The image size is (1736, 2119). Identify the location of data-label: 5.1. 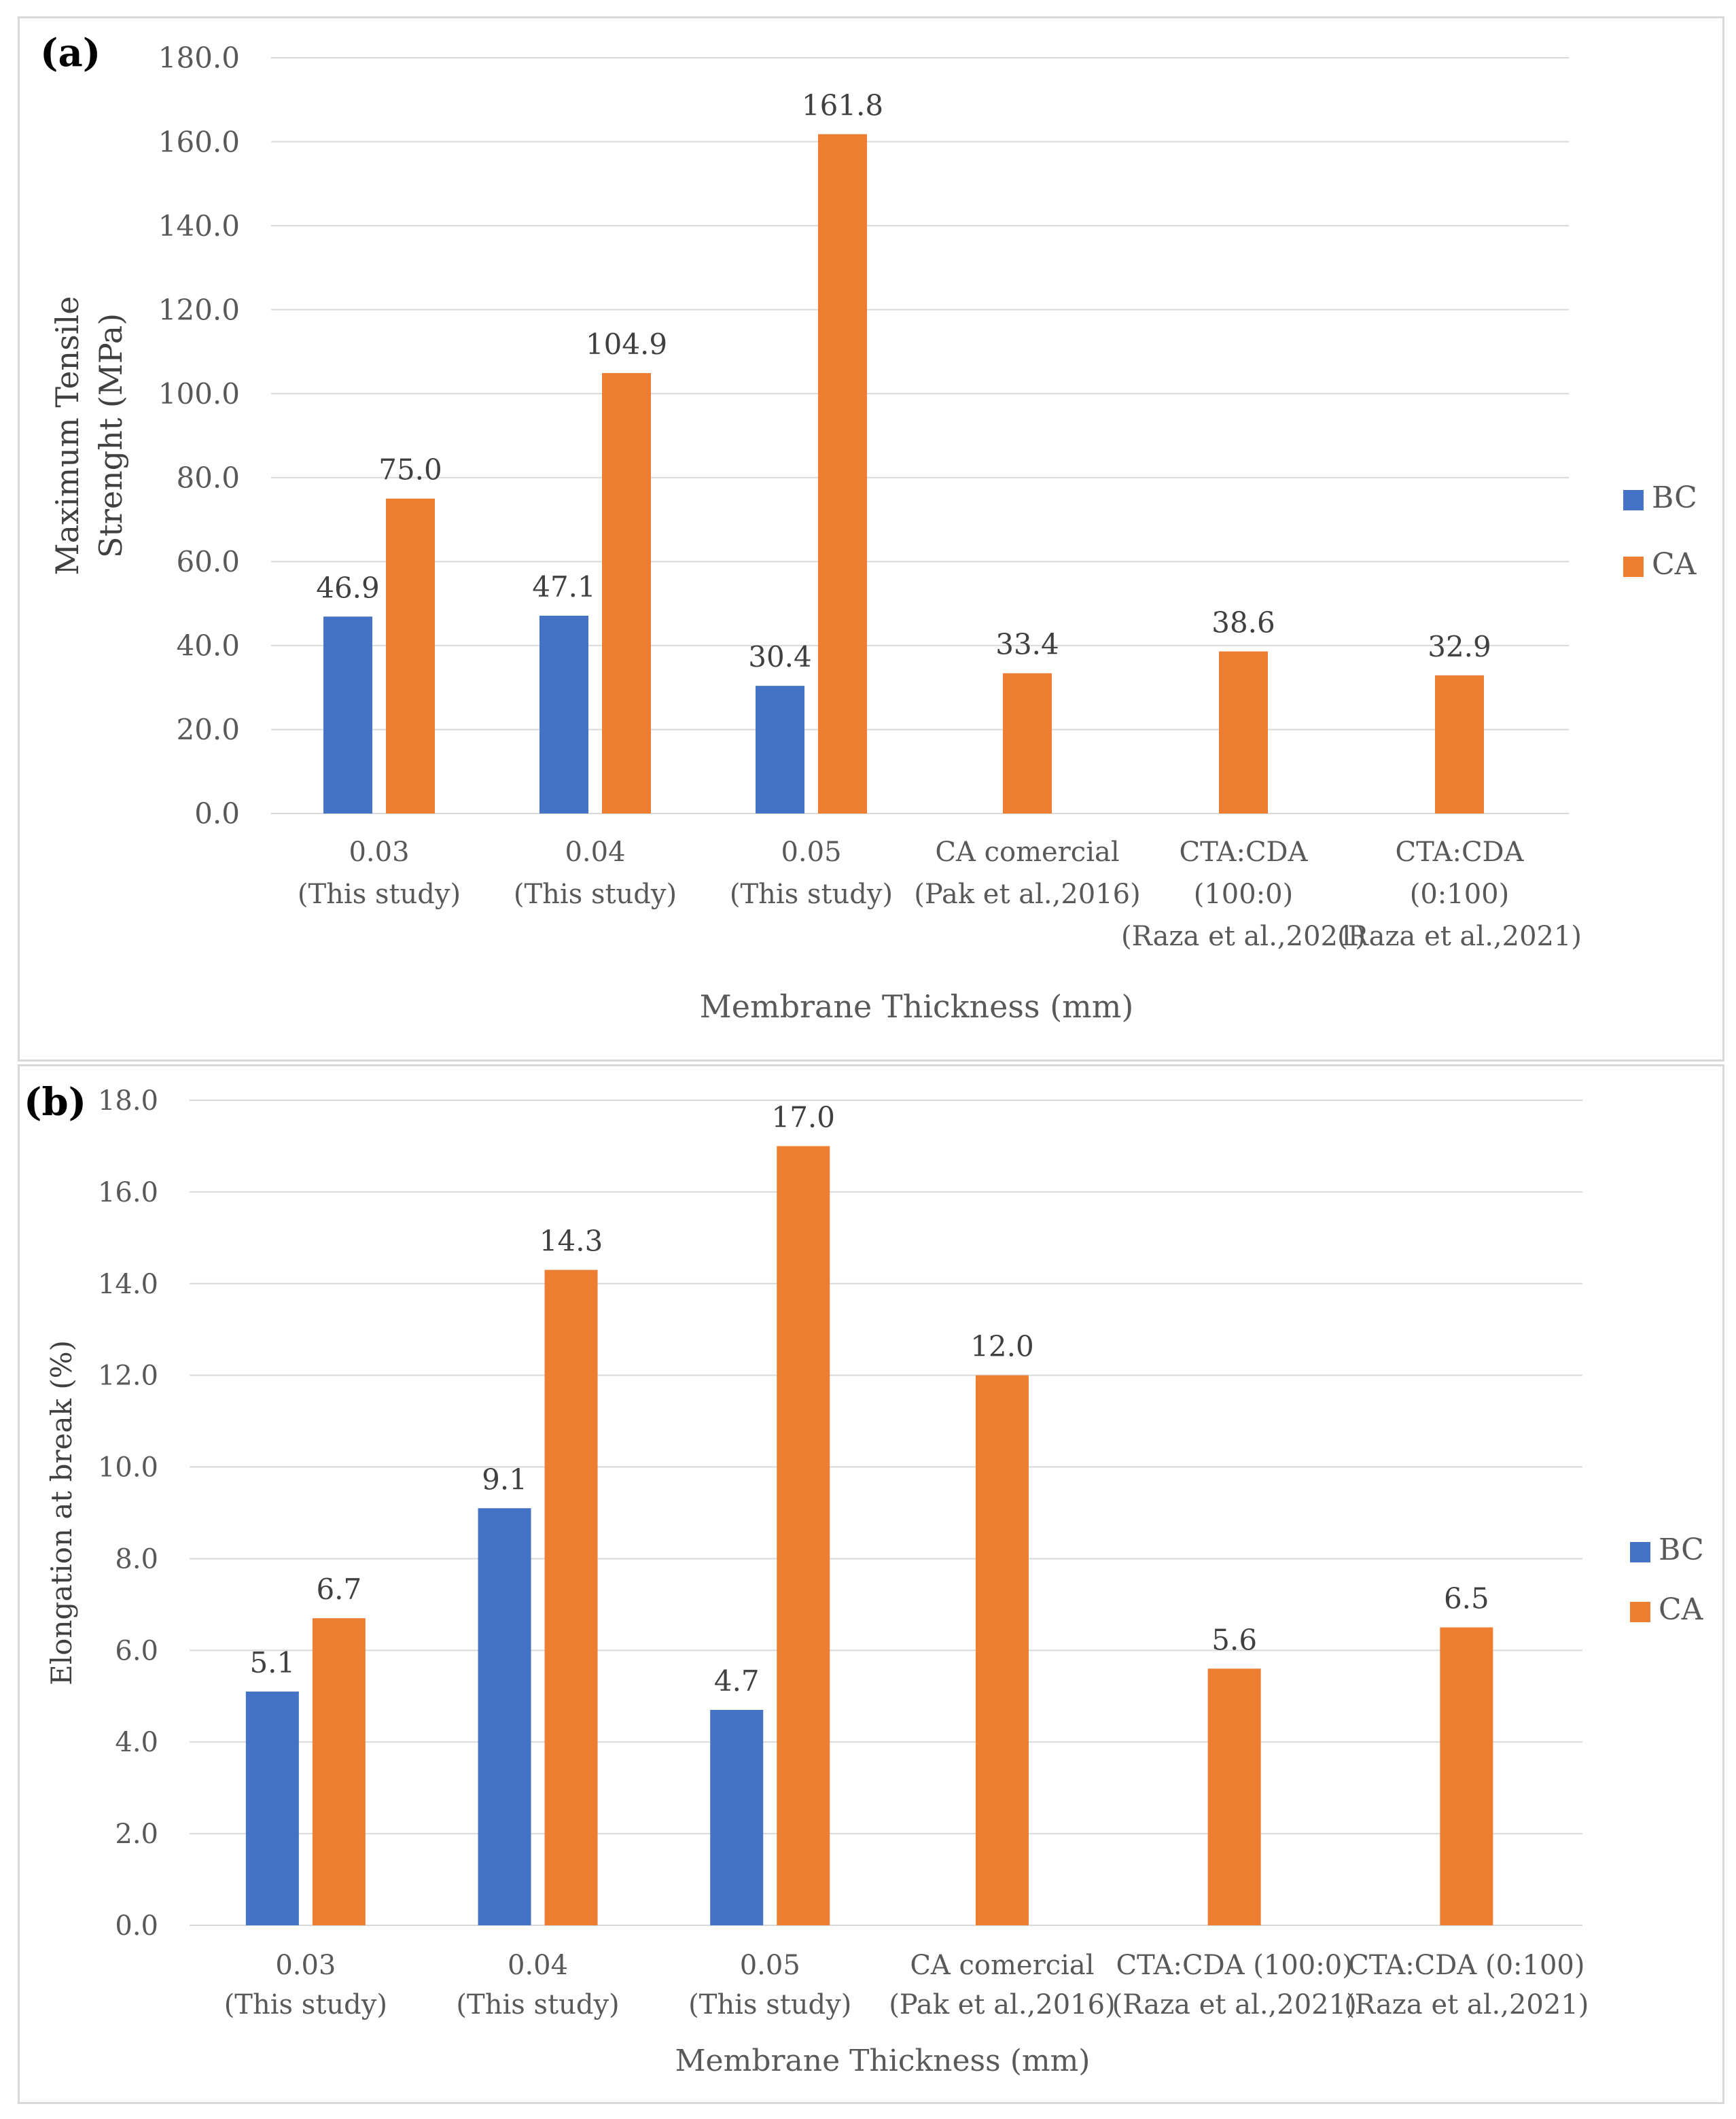
(272, 1662).